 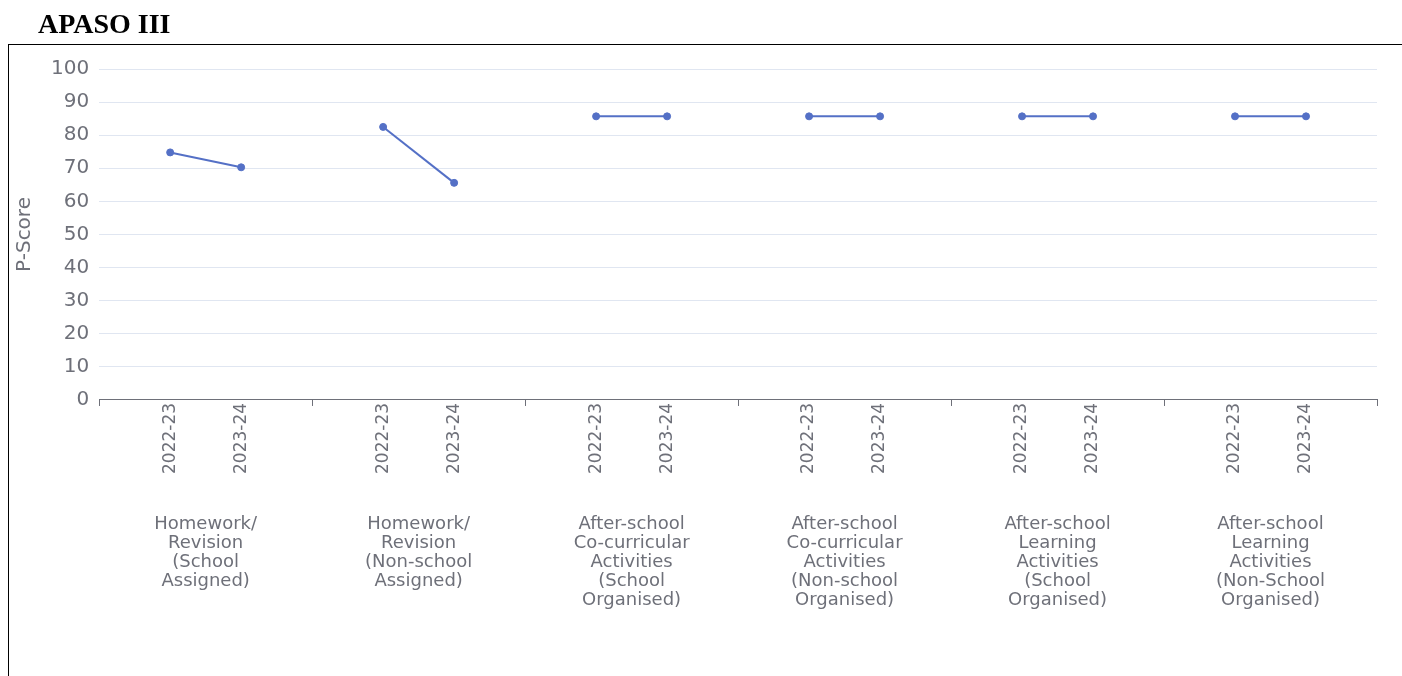 What do you see at coordinates (632, 560) in the screenshot?
I see `text: After-school Co-curricular Activities (School Organised)` at bounding box center [632, 560].